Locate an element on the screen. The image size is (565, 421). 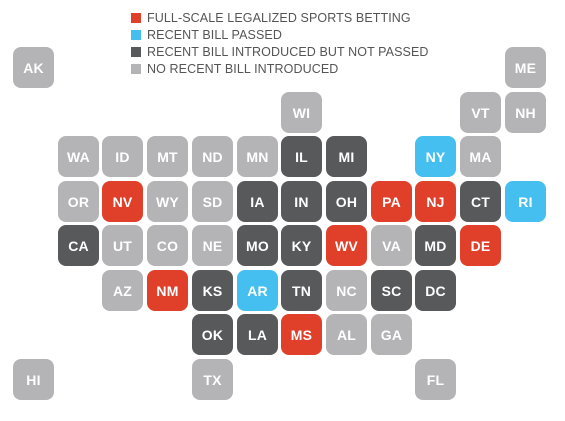
legend-swatch-none is located at coordinates (136, 68).